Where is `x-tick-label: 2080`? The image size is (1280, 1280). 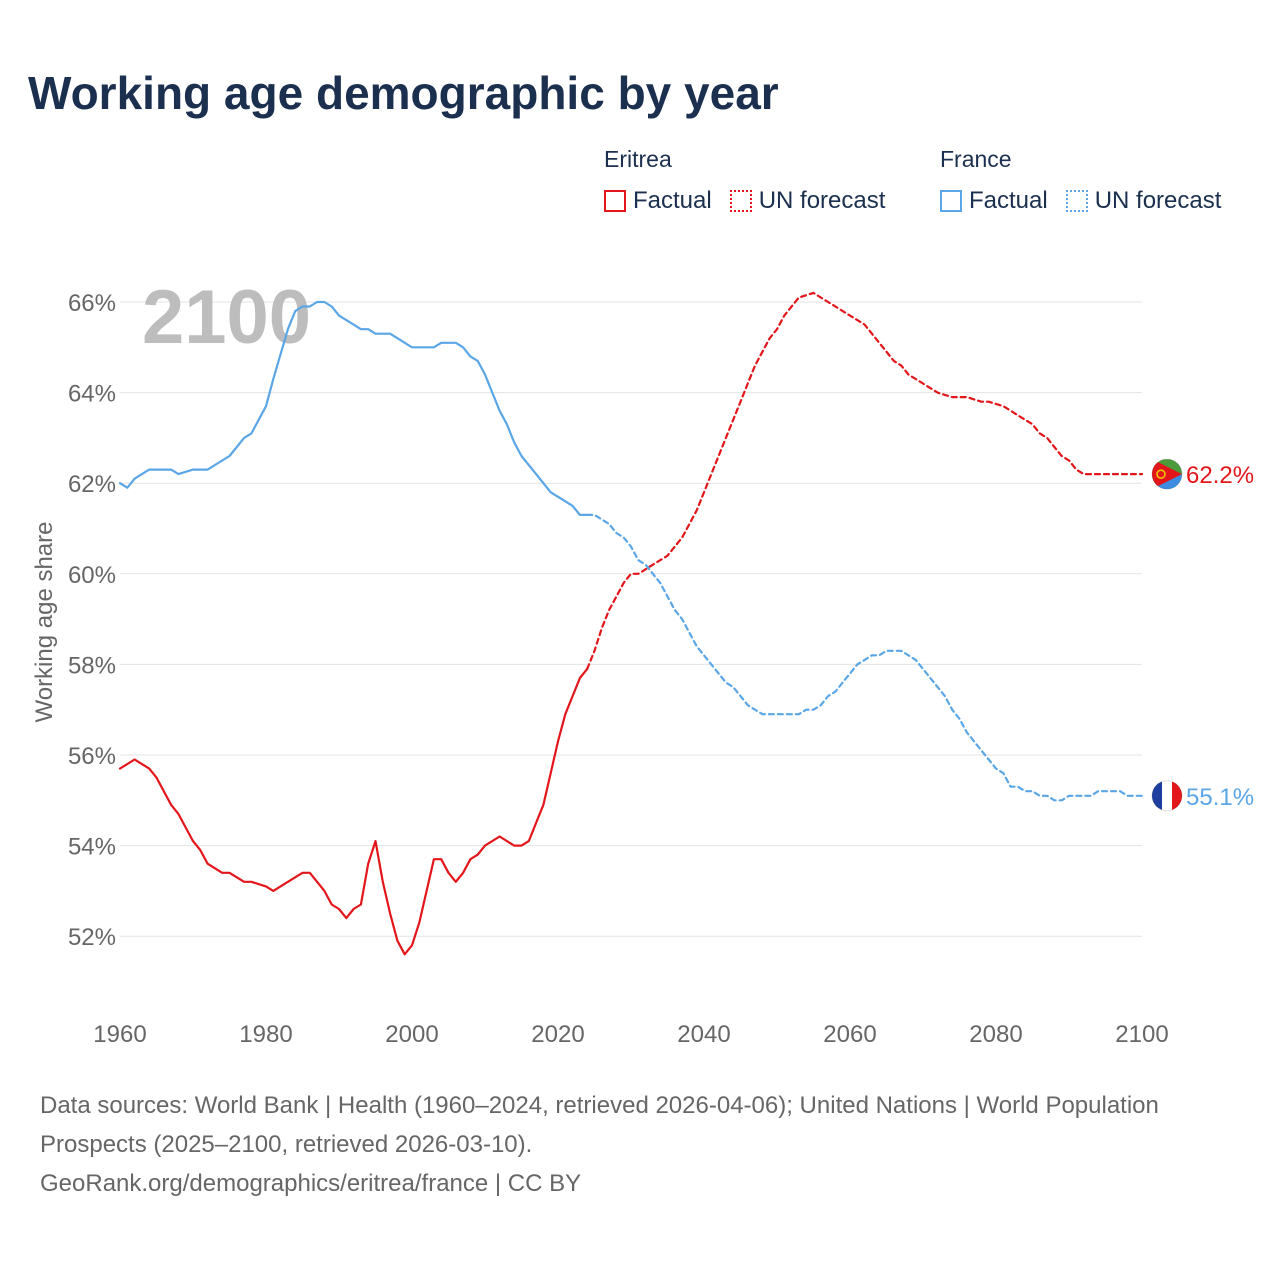
x-tick-label: 2080 is located at coordinates (995, 1034).